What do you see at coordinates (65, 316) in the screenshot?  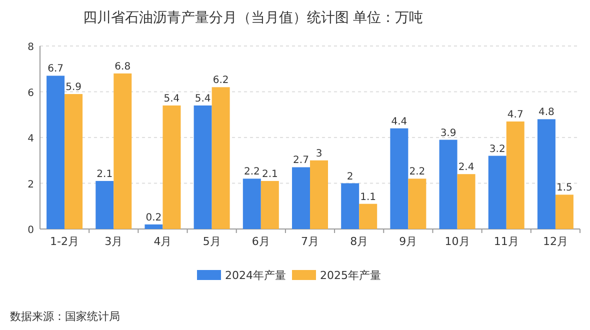 I see `source-note: 数据来源：国家统计局` at bounding box center [65, 316].